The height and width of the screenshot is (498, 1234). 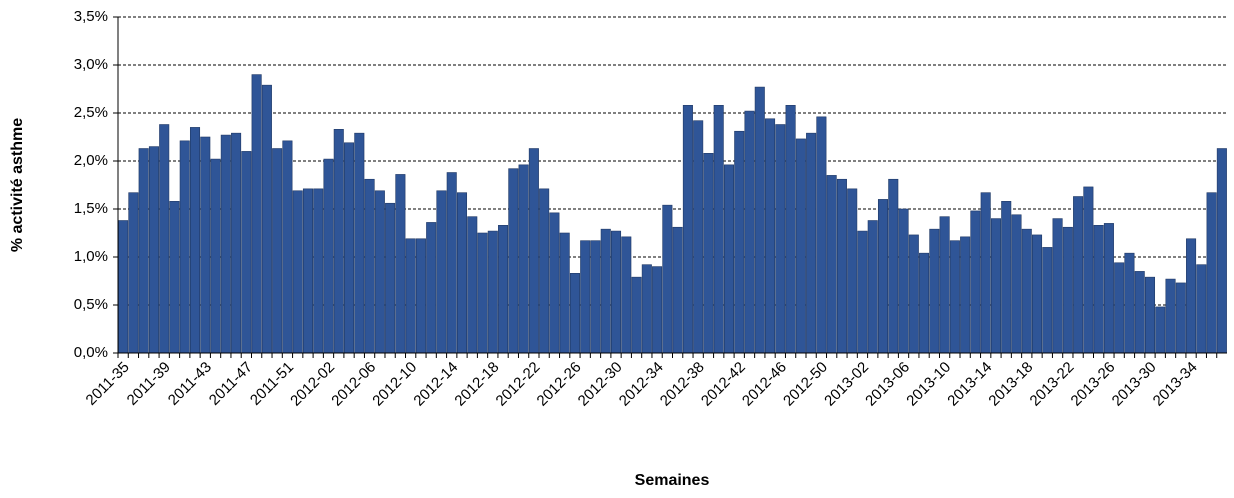 What do you see at coordinates (91, 352) in the screenshot?
I see `y-tick-label: 0,0%` at bounding box center [91, 352].